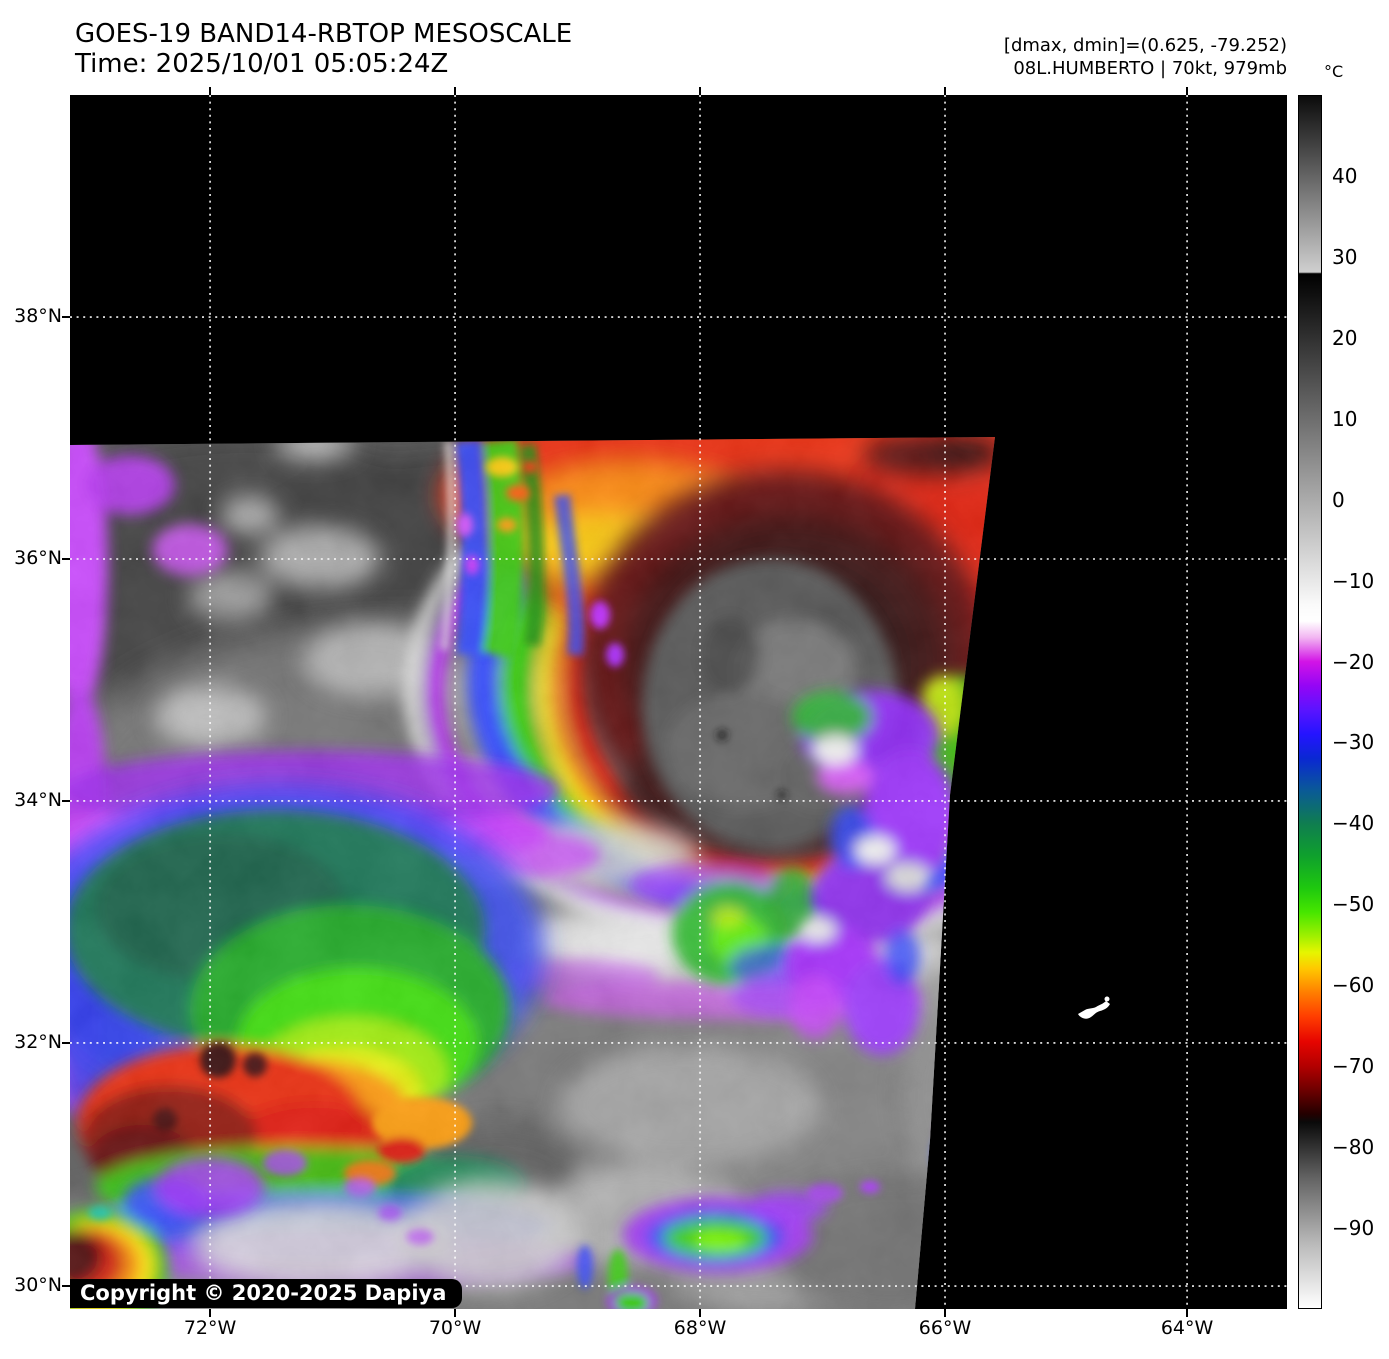 The height and width of the screenshot is (1359, 1389). Describe the element at coordinates (1345, 418) in the screenshot. I see `colorbar-tick-label-3: 10` at that location.